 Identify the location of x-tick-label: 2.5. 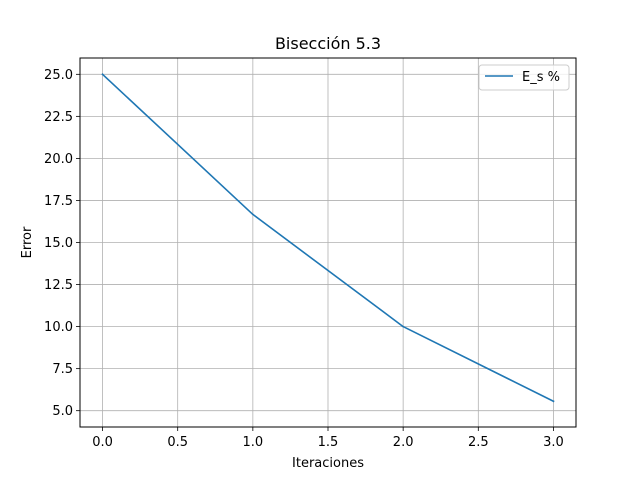
(478, 442).